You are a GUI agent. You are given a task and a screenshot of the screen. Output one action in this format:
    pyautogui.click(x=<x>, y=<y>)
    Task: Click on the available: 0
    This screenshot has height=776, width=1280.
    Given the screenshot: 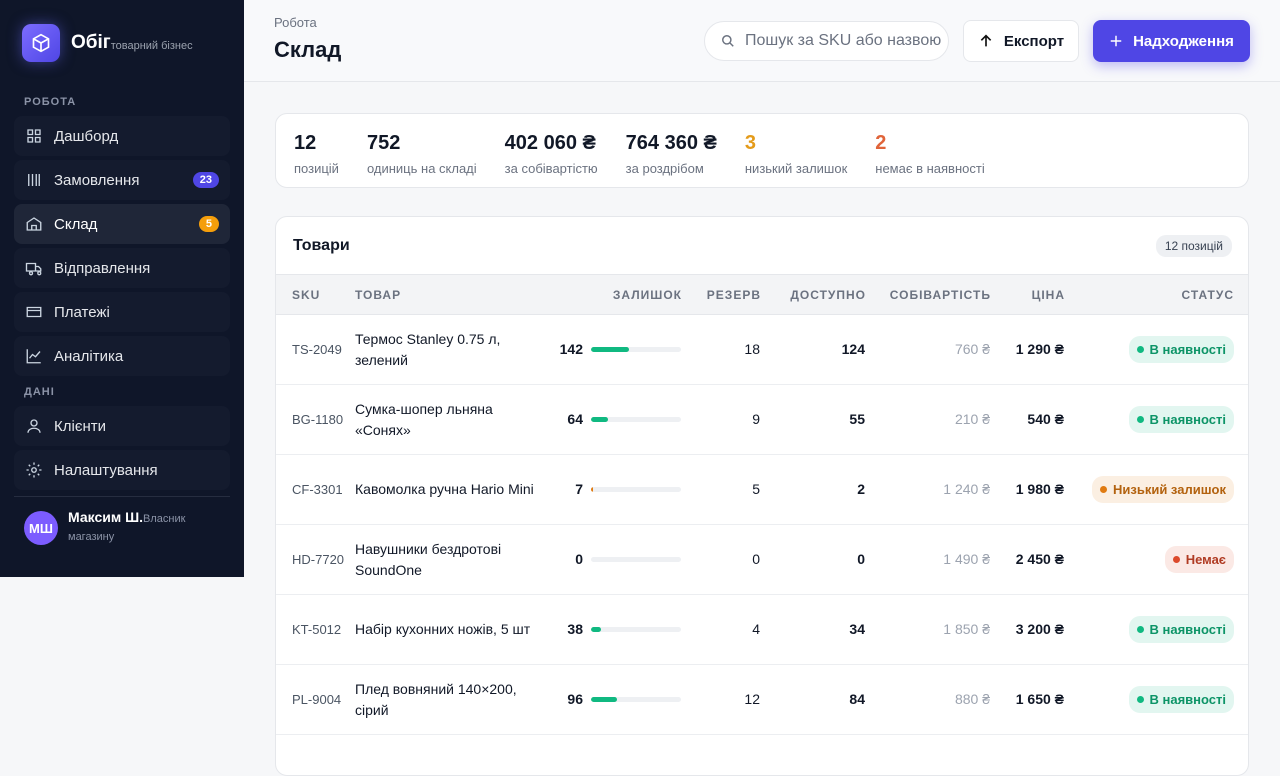 What is the action you would take?
    pyautogui.click(x=813, y=559)
    